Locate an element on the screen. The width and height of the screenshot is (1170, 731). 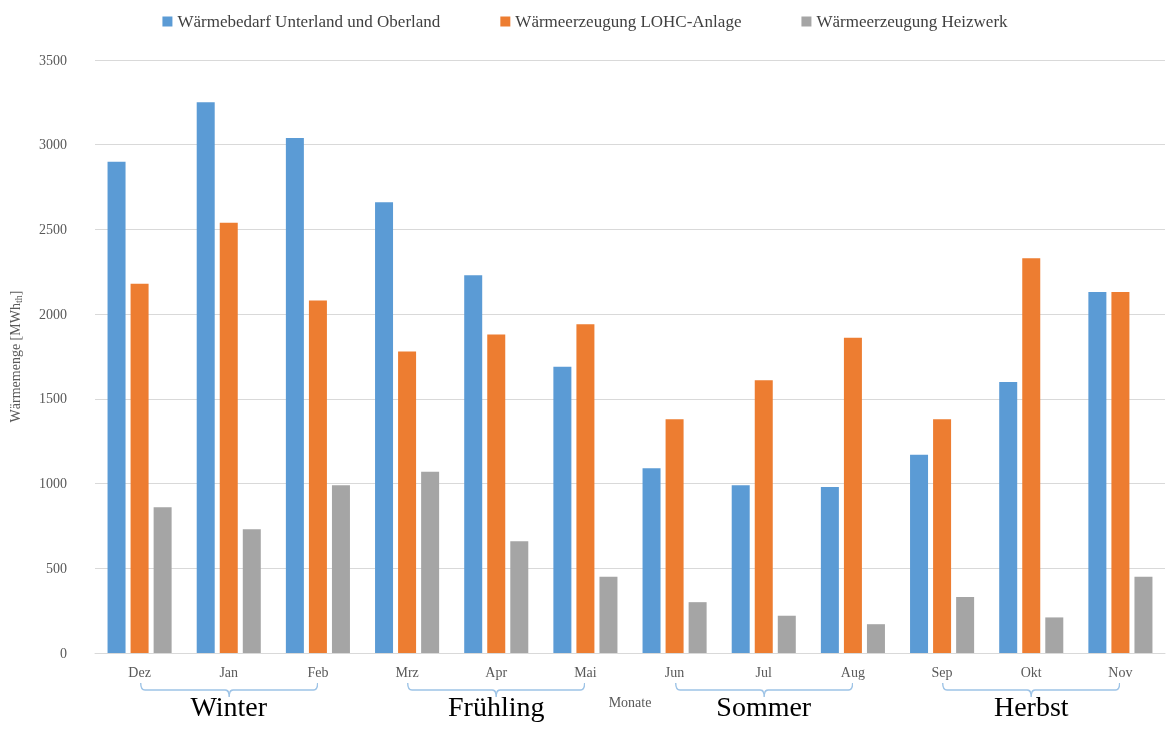
y-tick-label: 500 is located at coordinates (56, 568).